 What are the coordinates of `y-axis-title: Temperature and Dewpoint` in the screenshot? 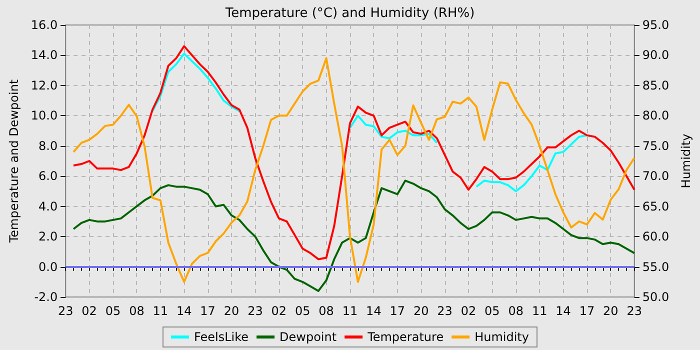 It's located at (14, 161).